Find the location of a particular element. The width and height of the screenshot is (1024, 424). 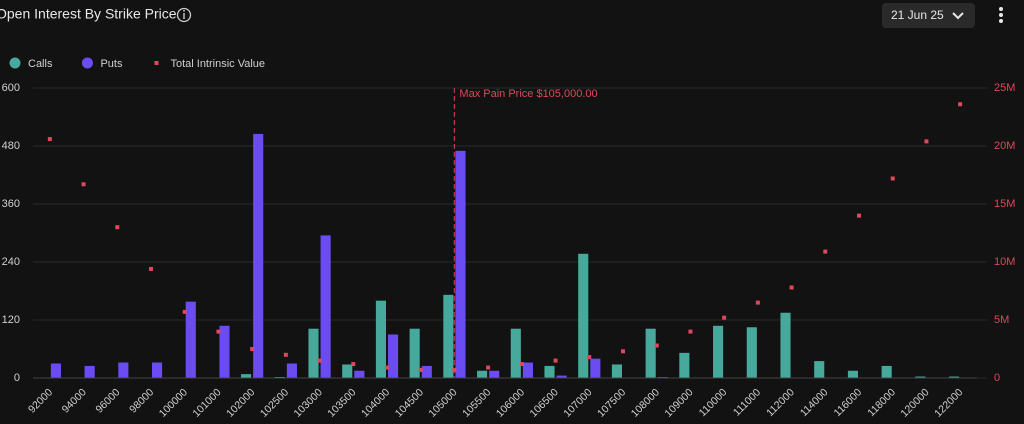

legend-label: Total Intrinsic Value is located at coordinates (217, 64).